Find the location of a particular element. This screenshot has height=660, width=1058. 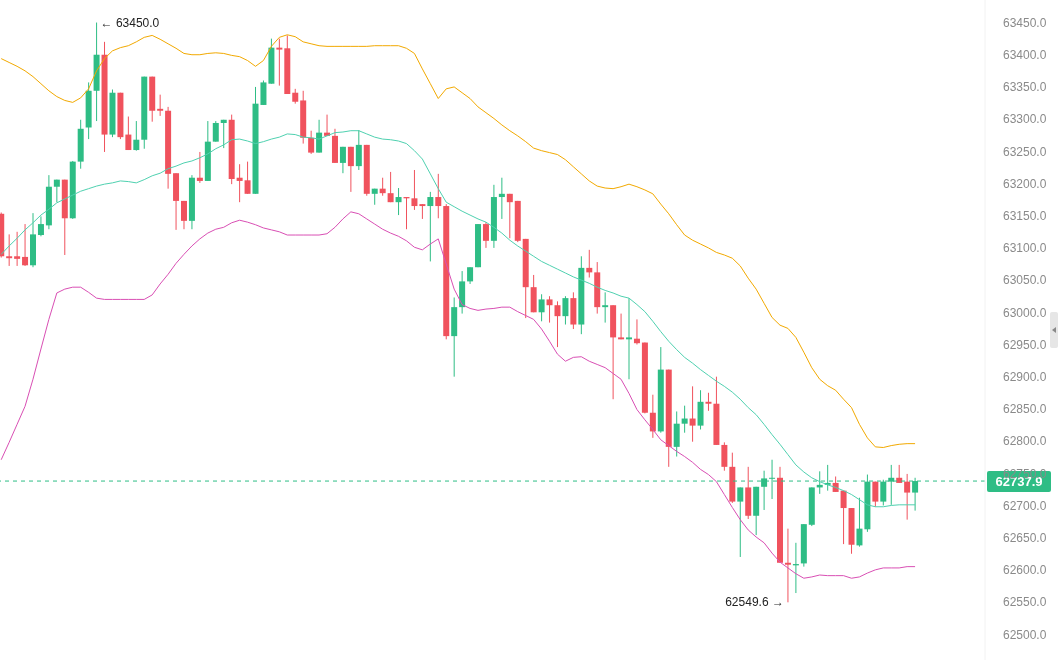

y-tick-label: 62650.0 is located at coordinates (1025, 537).